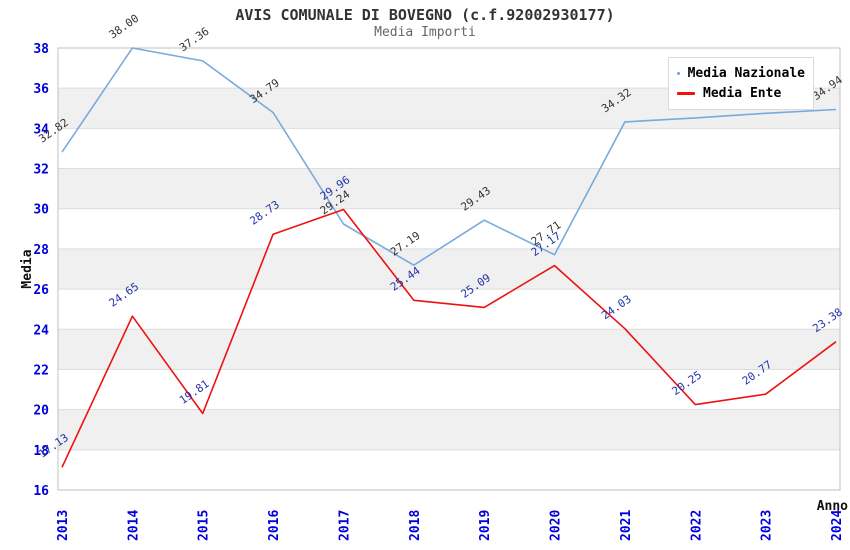 This screenshot has height=550, width=850. I want to click on svg-text: 20.25, so click(687, 383).